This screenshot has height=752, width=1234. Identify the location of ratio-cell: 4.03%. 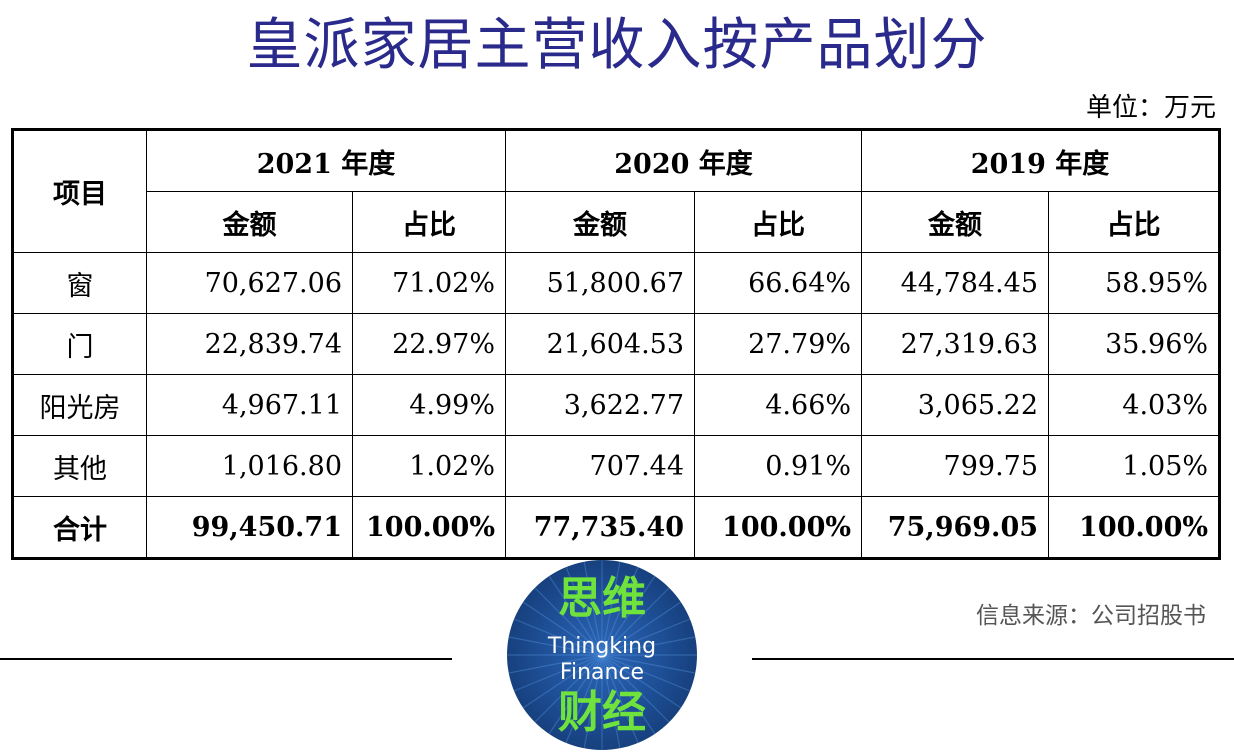
(1134, 405).